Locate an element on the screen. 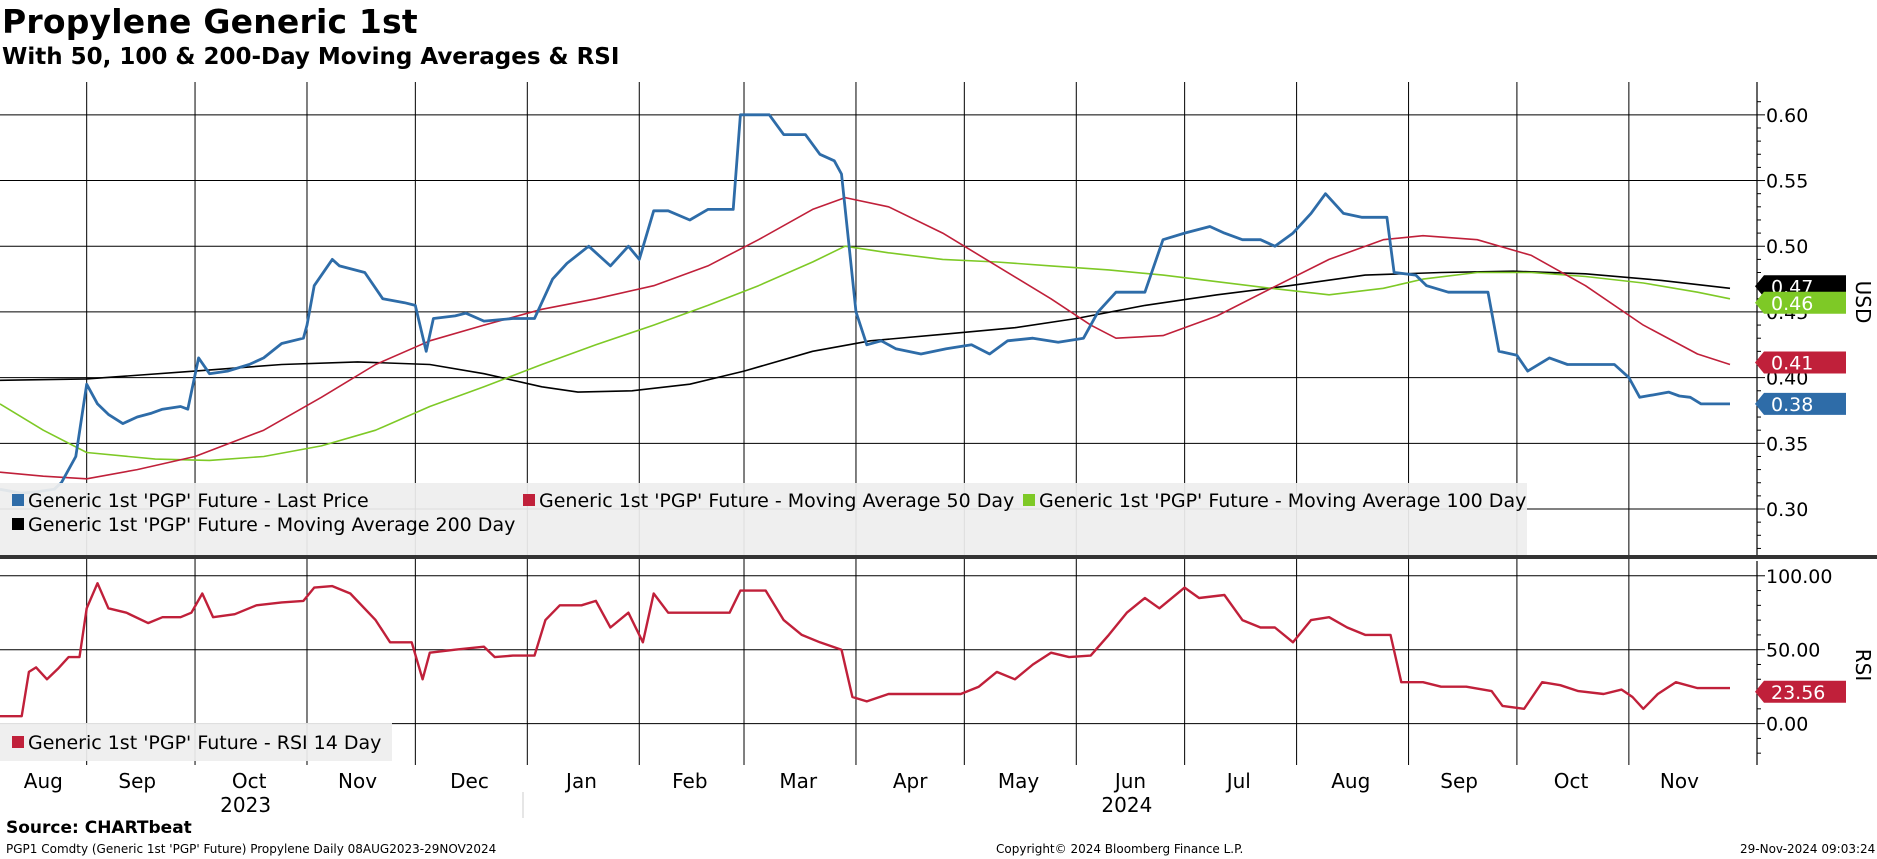 The width and height of the screenshot is (1877, 859). flag-last-price: 0.38 is located at coordinates (1800, 404).